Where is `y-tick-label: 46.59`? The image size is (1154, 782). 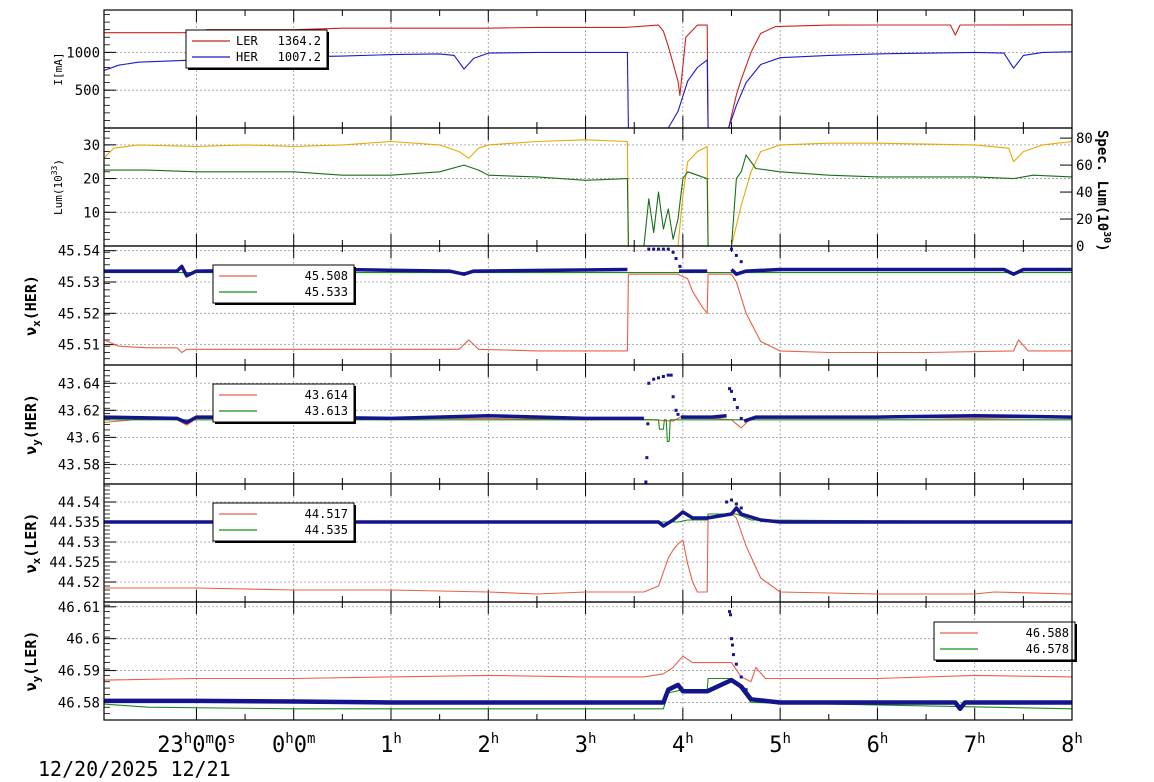
y-tick-label: 46.59 is located at coordinates (79, 672).